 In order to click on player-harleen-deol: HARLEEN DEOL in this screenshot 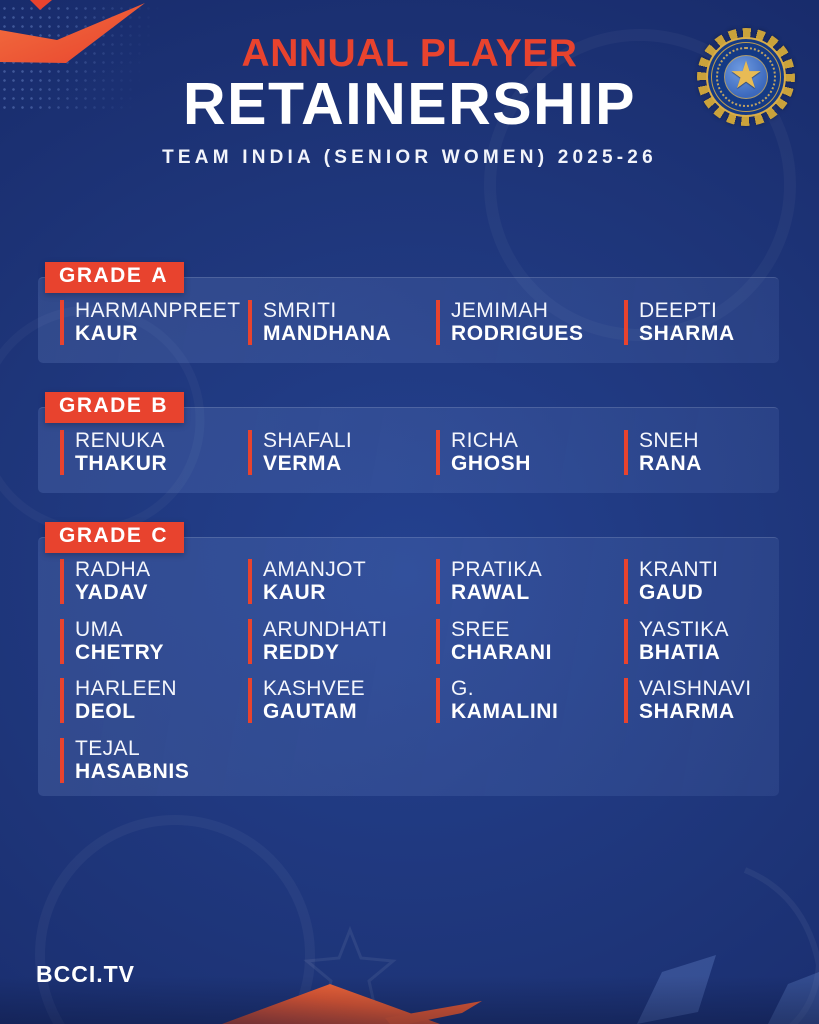, I will do `click(154, 707)`.